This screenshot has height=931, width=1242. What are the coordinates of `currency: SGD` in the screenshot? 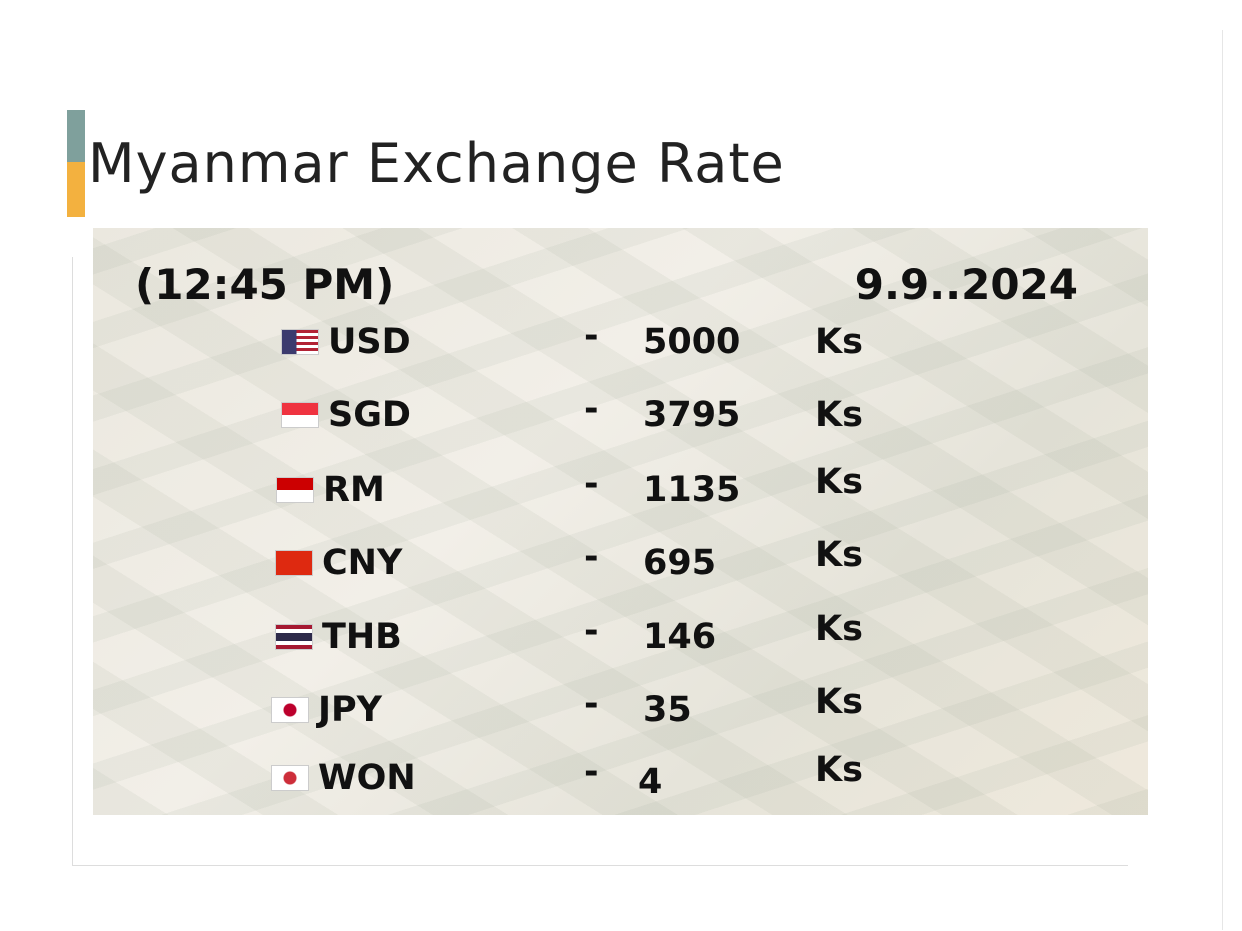 It's located at (369, 415).